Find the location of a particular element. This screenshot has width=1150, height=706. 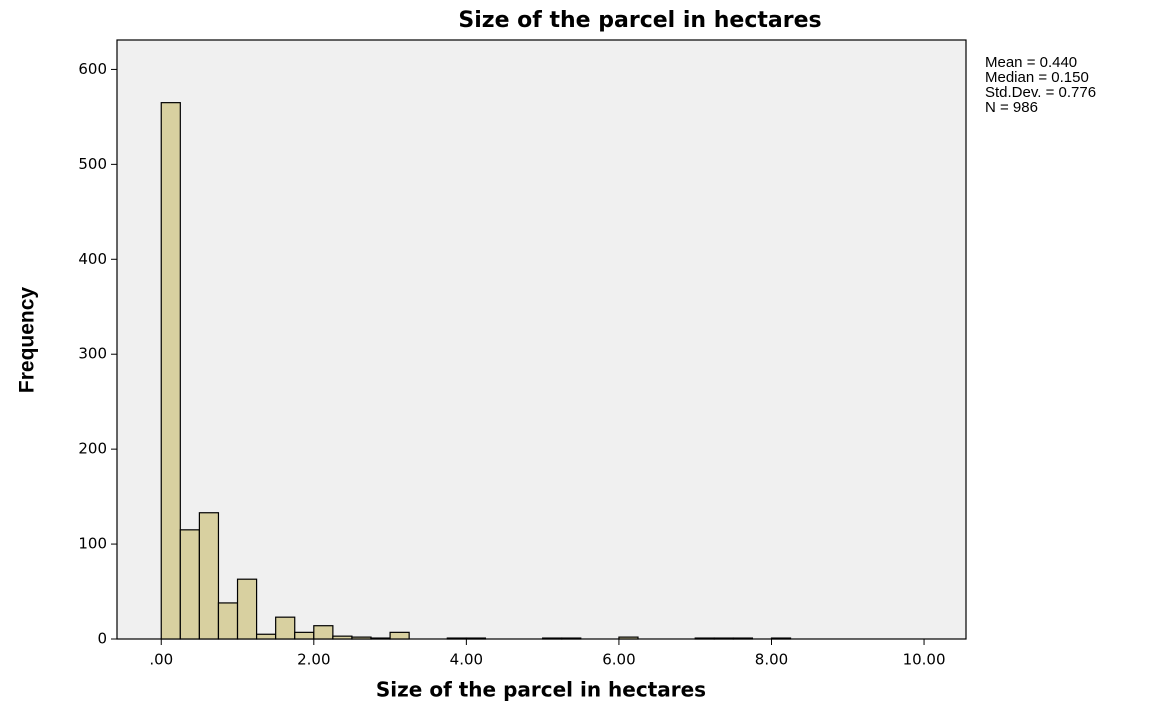

y-tick-label: 500 is located at coordinates (92, 164).